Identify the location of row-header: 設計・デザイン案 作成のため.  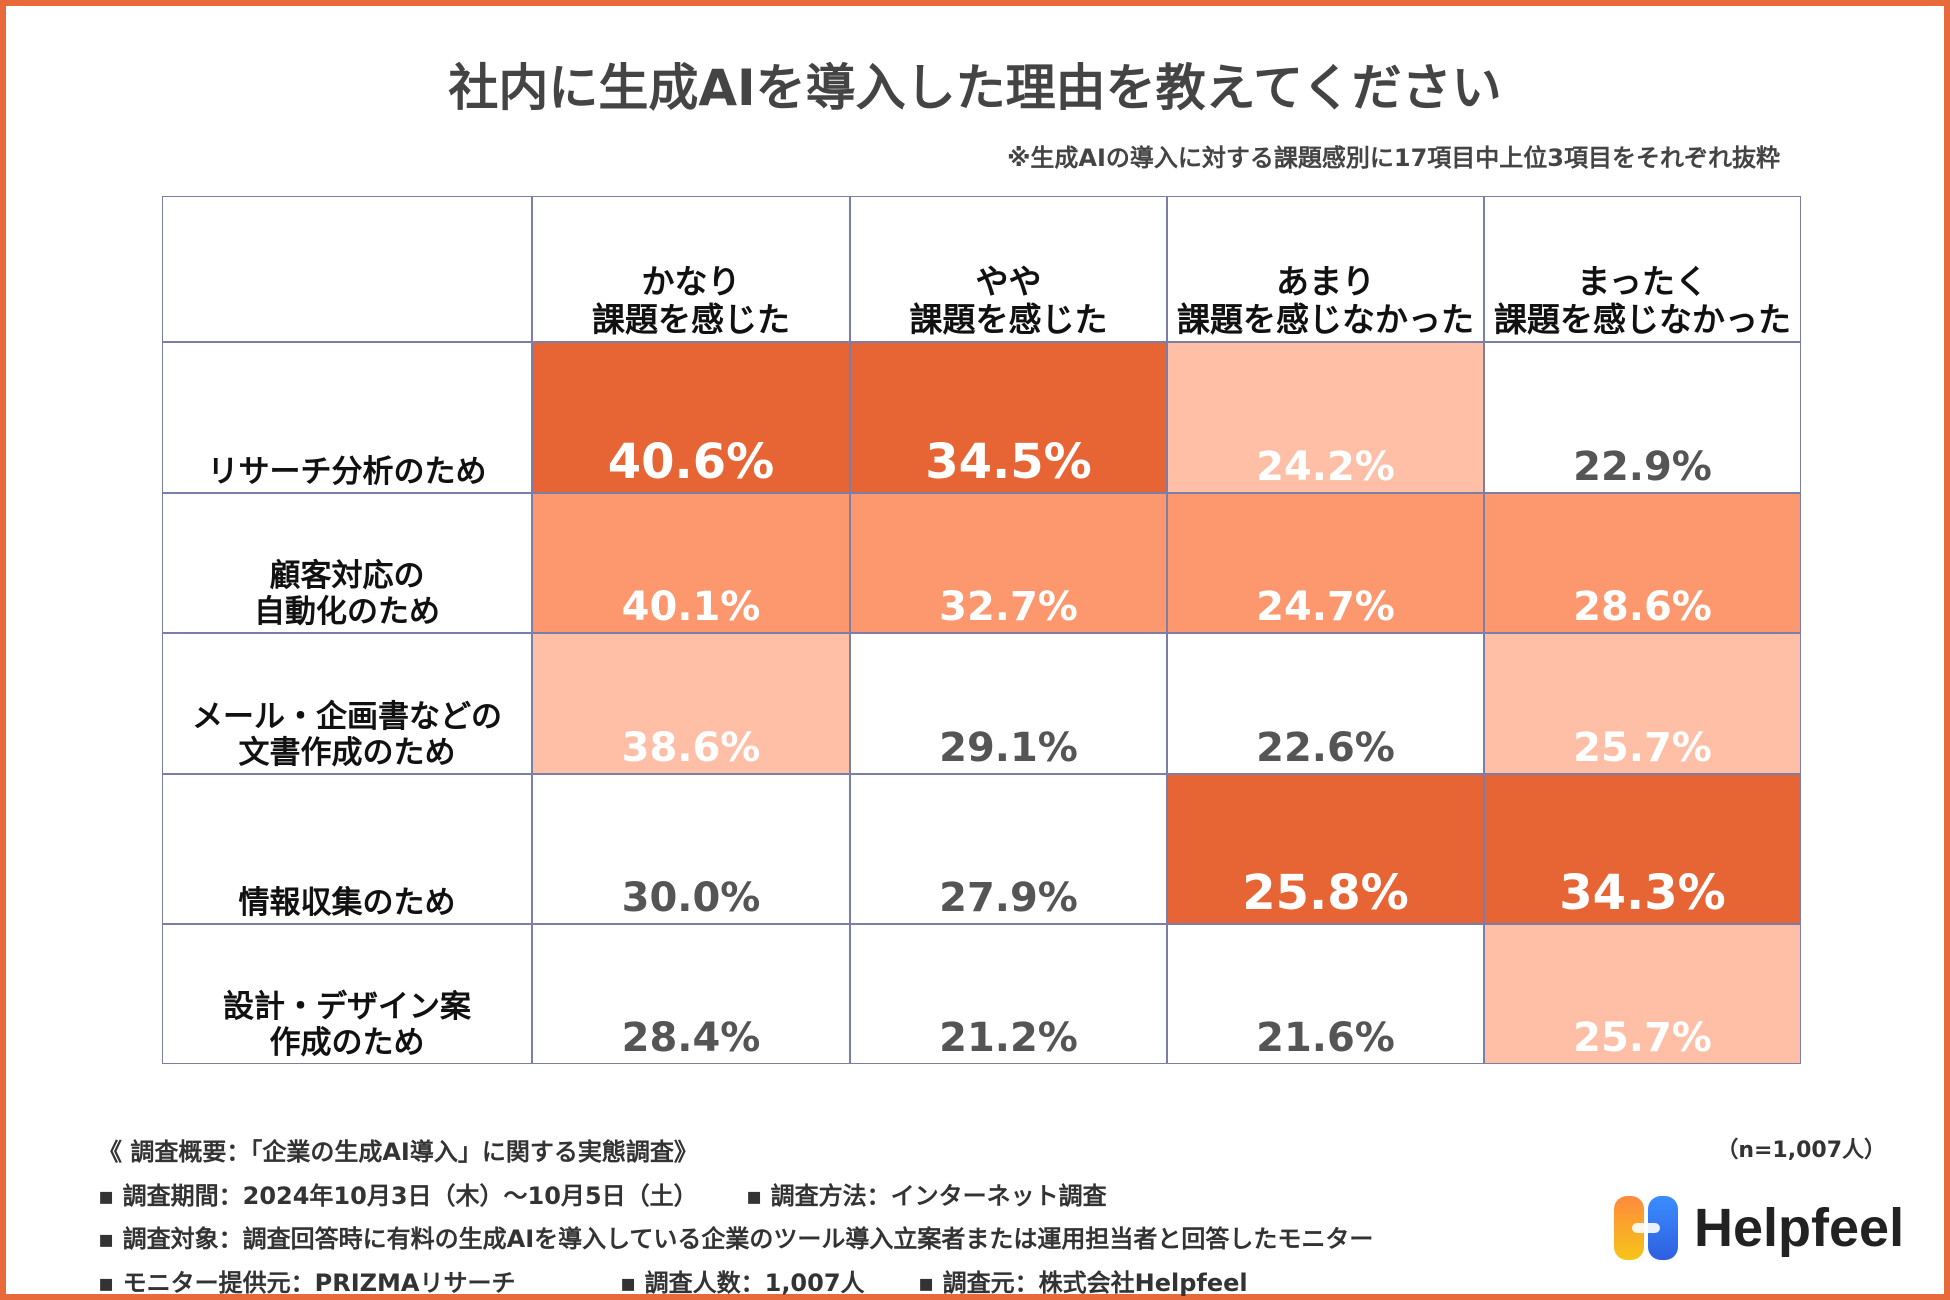
(347, 994).